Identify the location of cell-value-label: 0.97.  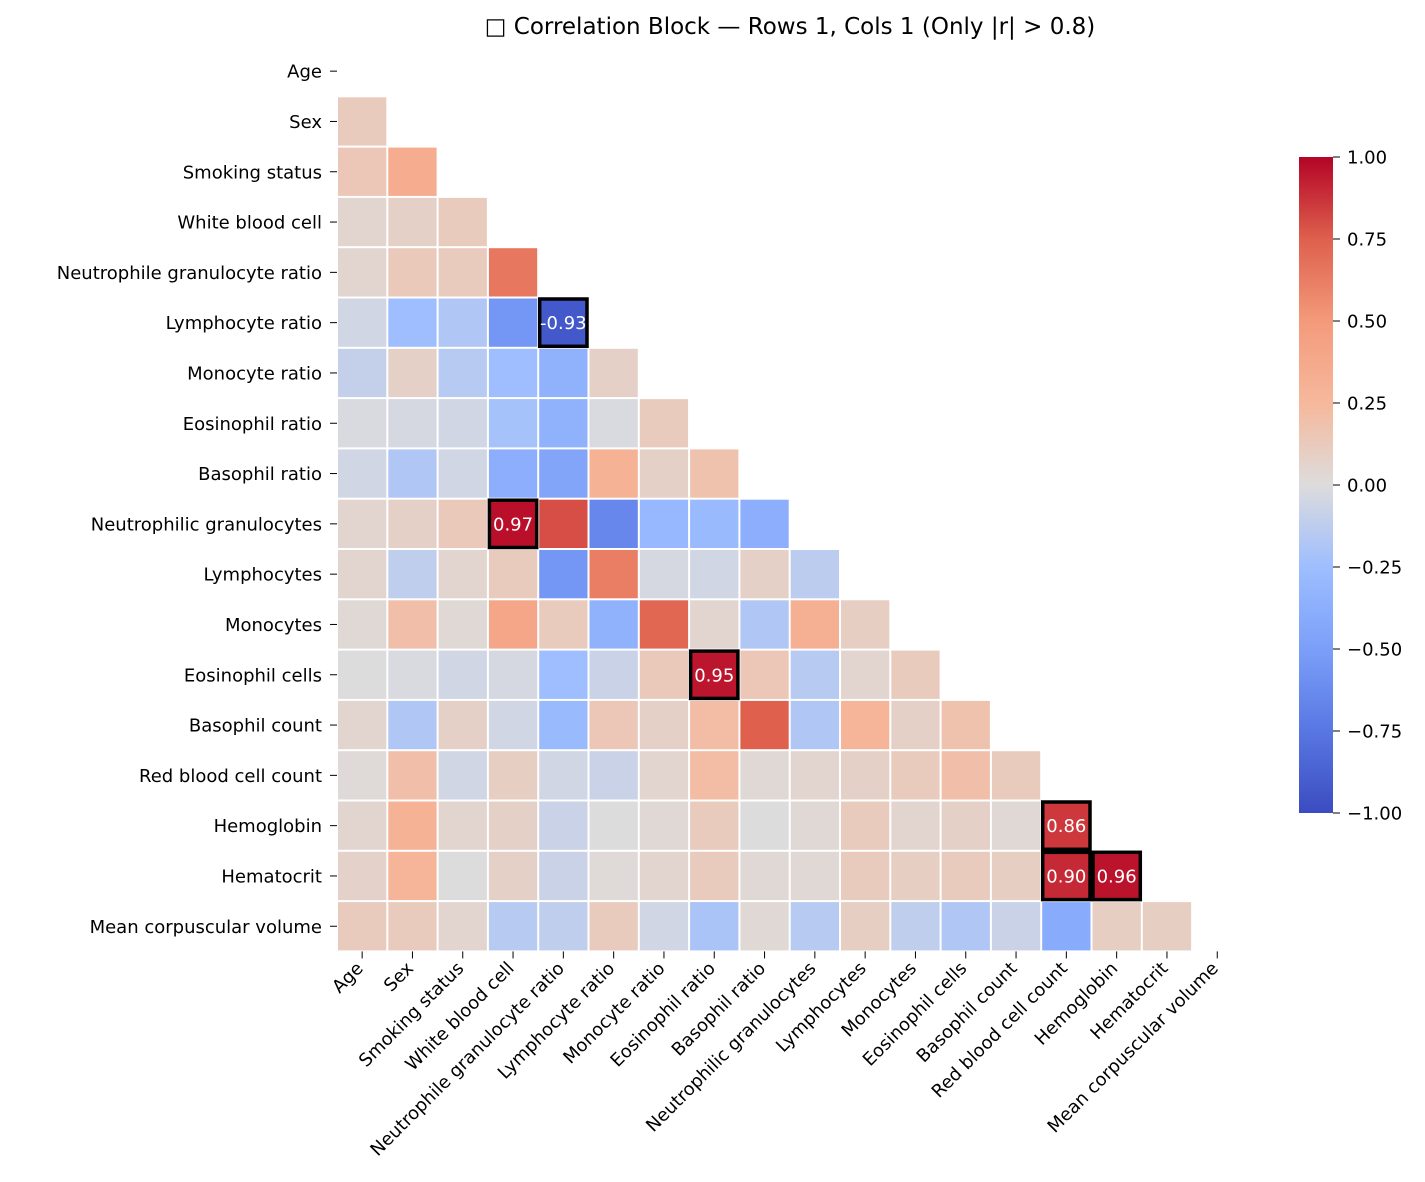
(513, 524).